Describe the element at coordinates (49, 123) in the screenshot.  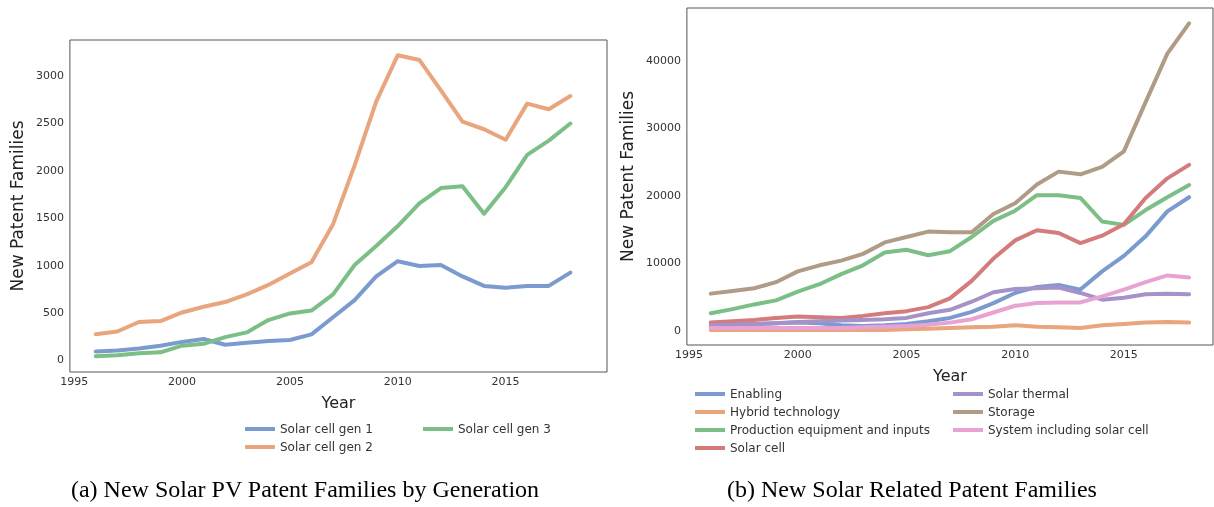
I see `y-tick-label: 2500` at that location.